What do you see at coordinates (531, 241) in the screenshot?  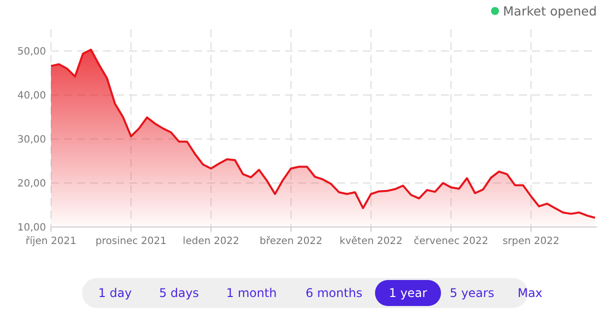 I see `x-tick-label: srpen 2022` at bounding box center [531, 241].